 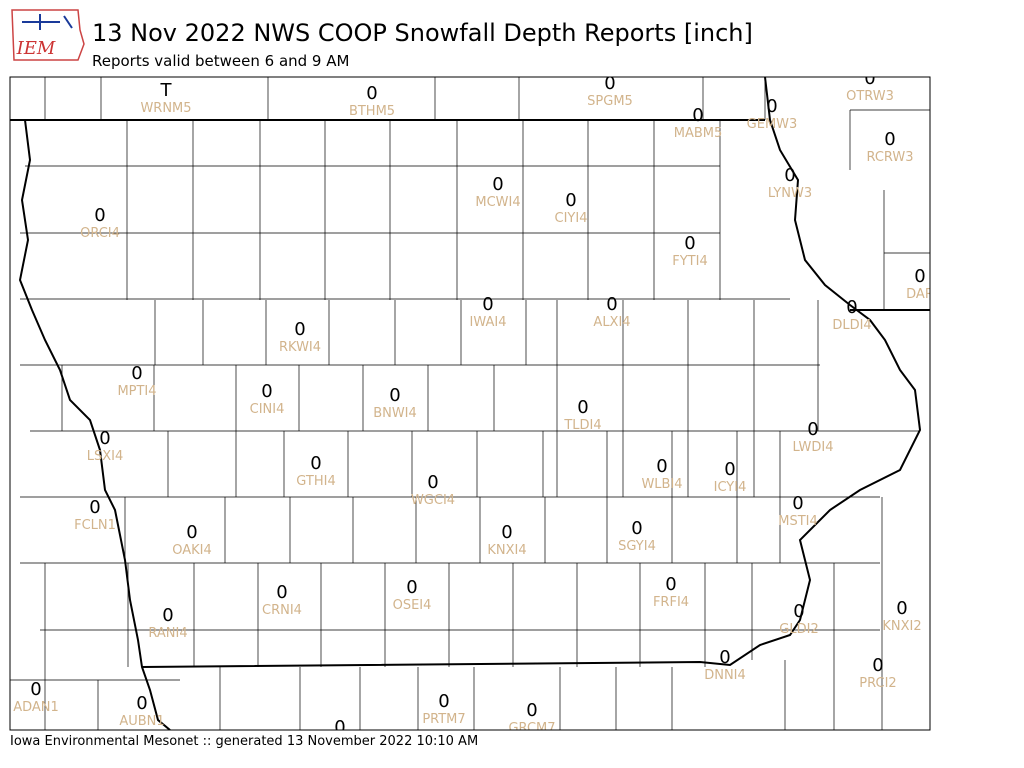 I want to click on station-id: BNWI4, so click(x=395, y=413).